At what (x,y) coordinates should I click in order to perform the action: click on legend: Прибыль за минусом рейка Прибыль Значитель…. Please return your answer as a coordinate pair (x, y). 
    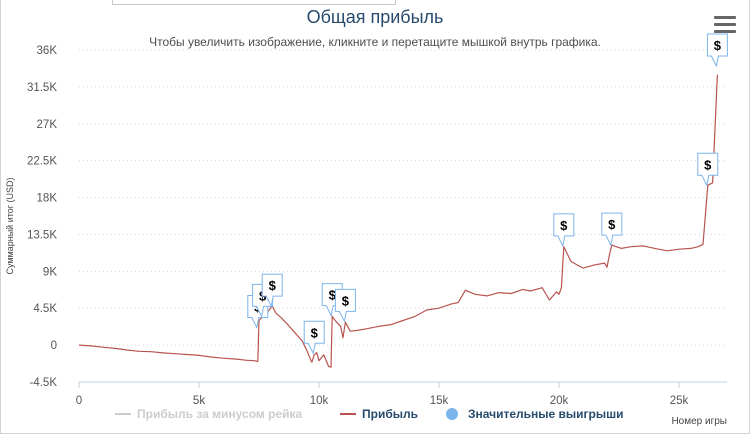
    Looking at the image, I should click on (369, 414).